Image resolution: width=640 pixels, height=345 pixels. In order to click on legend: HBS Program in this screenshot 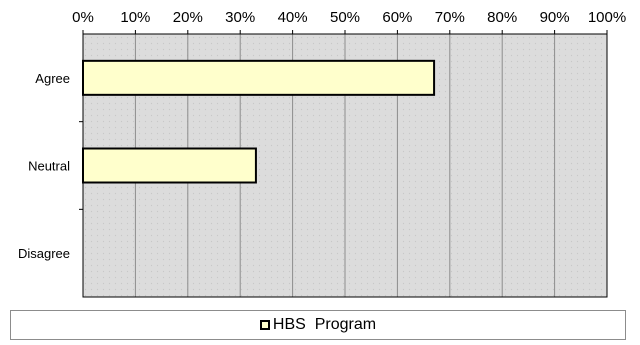, I will do `click(318, 325)`.